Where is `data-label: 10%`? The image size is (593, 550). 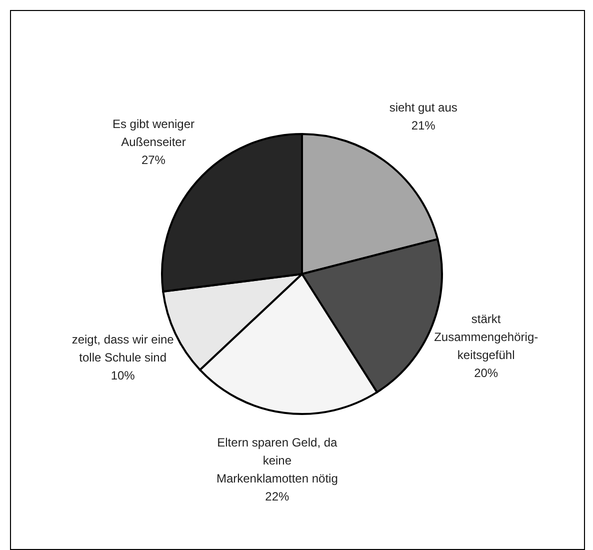 data-label: 10% is located at coordinates (123, 375).